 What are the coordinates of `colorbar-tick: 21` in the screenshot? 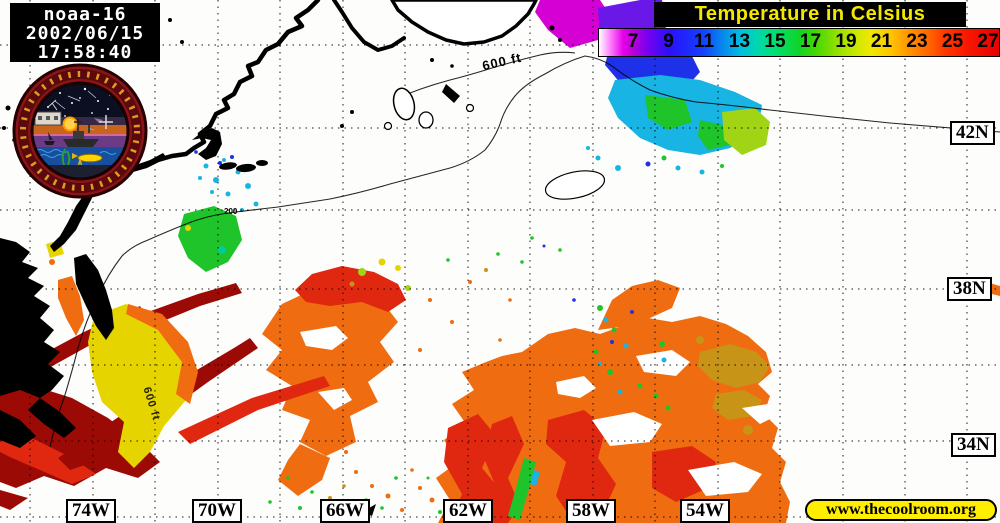 It's located at (881, 41).